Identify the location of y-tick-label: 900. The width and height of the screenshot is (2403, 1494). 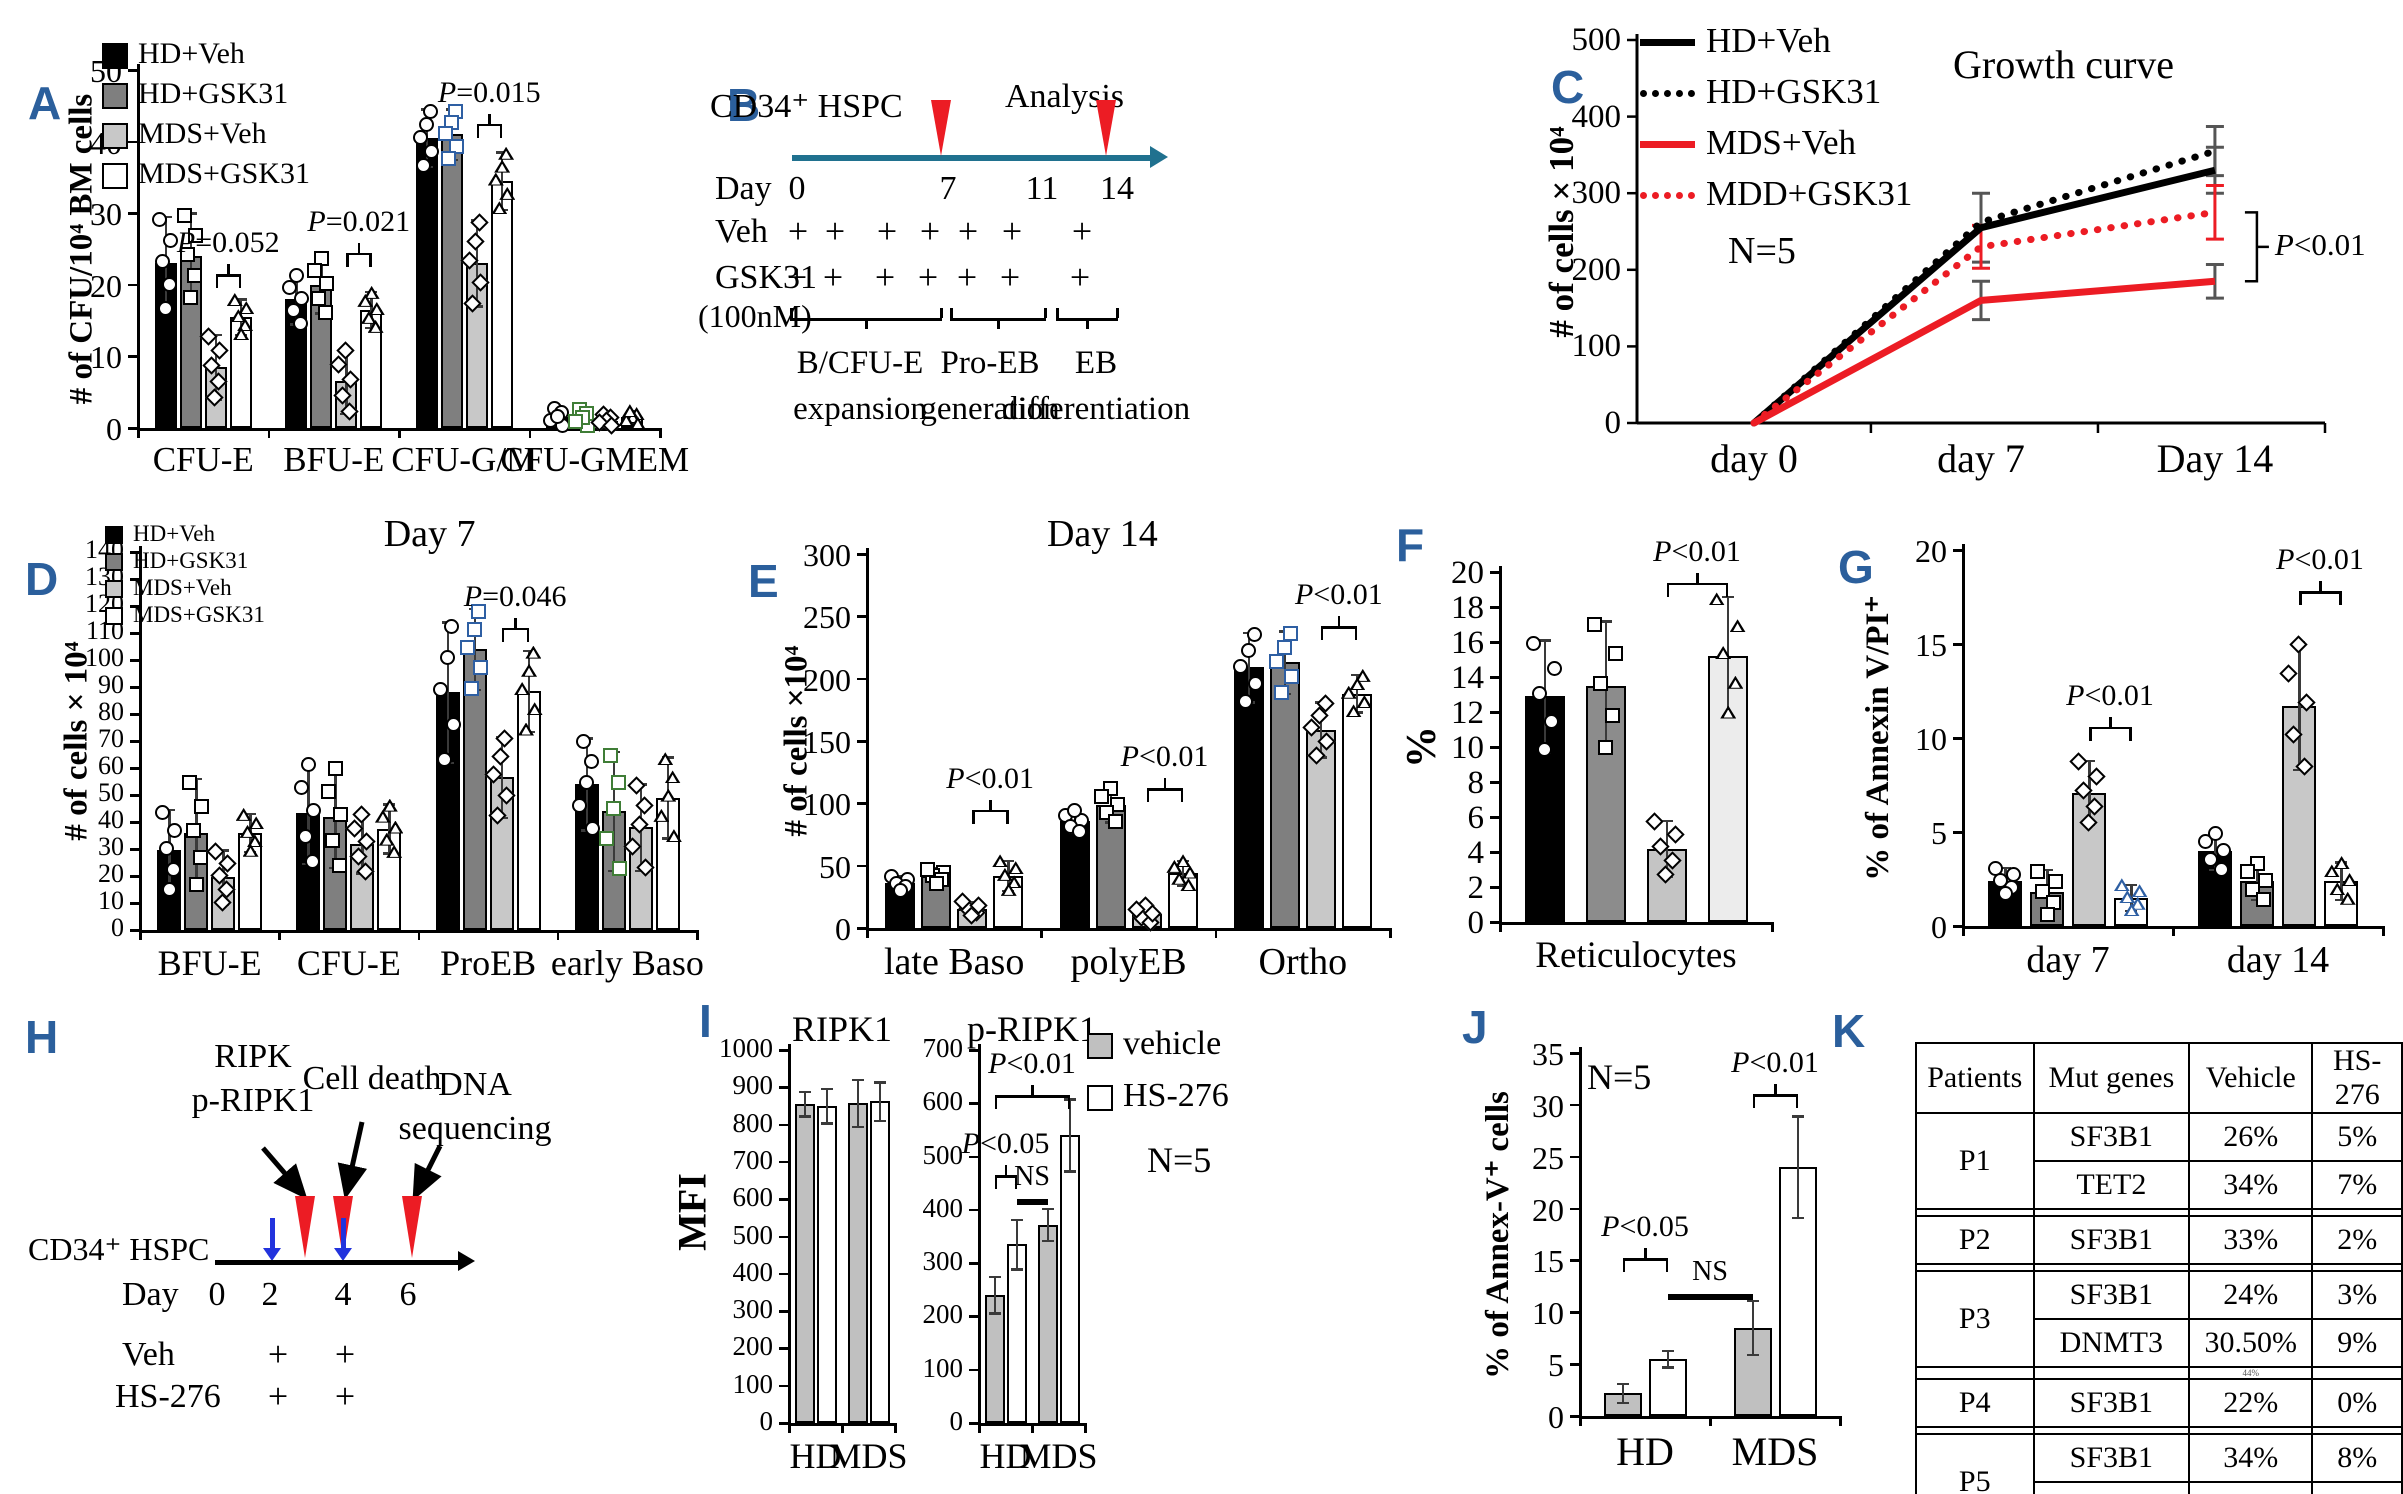
(753, 1085).